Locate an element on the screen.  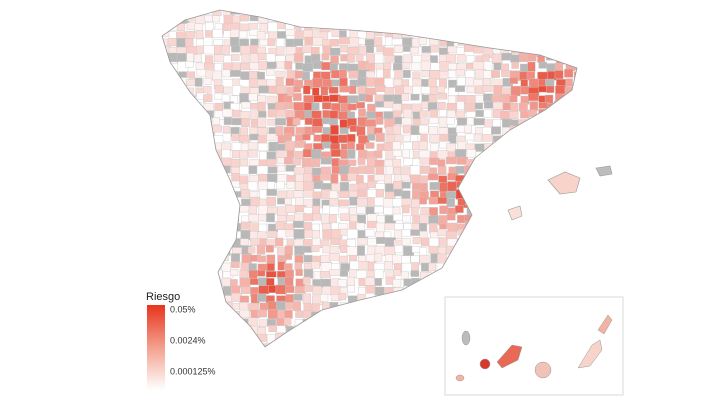
canary-islands is located at coordinates (534, 348).